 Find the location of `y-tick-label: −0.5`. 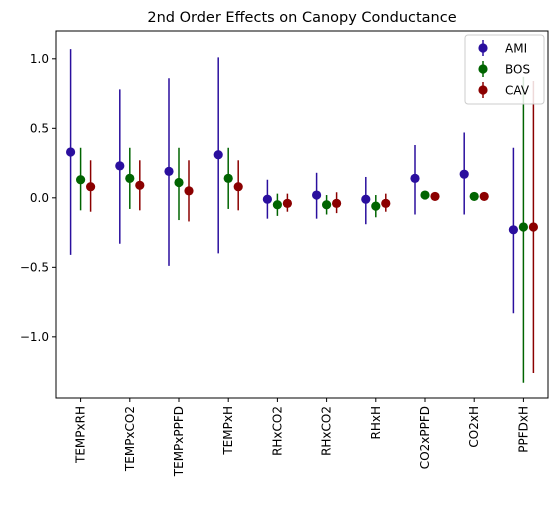

y-tick-label: −0.5 is located at coordinates (34, 267).